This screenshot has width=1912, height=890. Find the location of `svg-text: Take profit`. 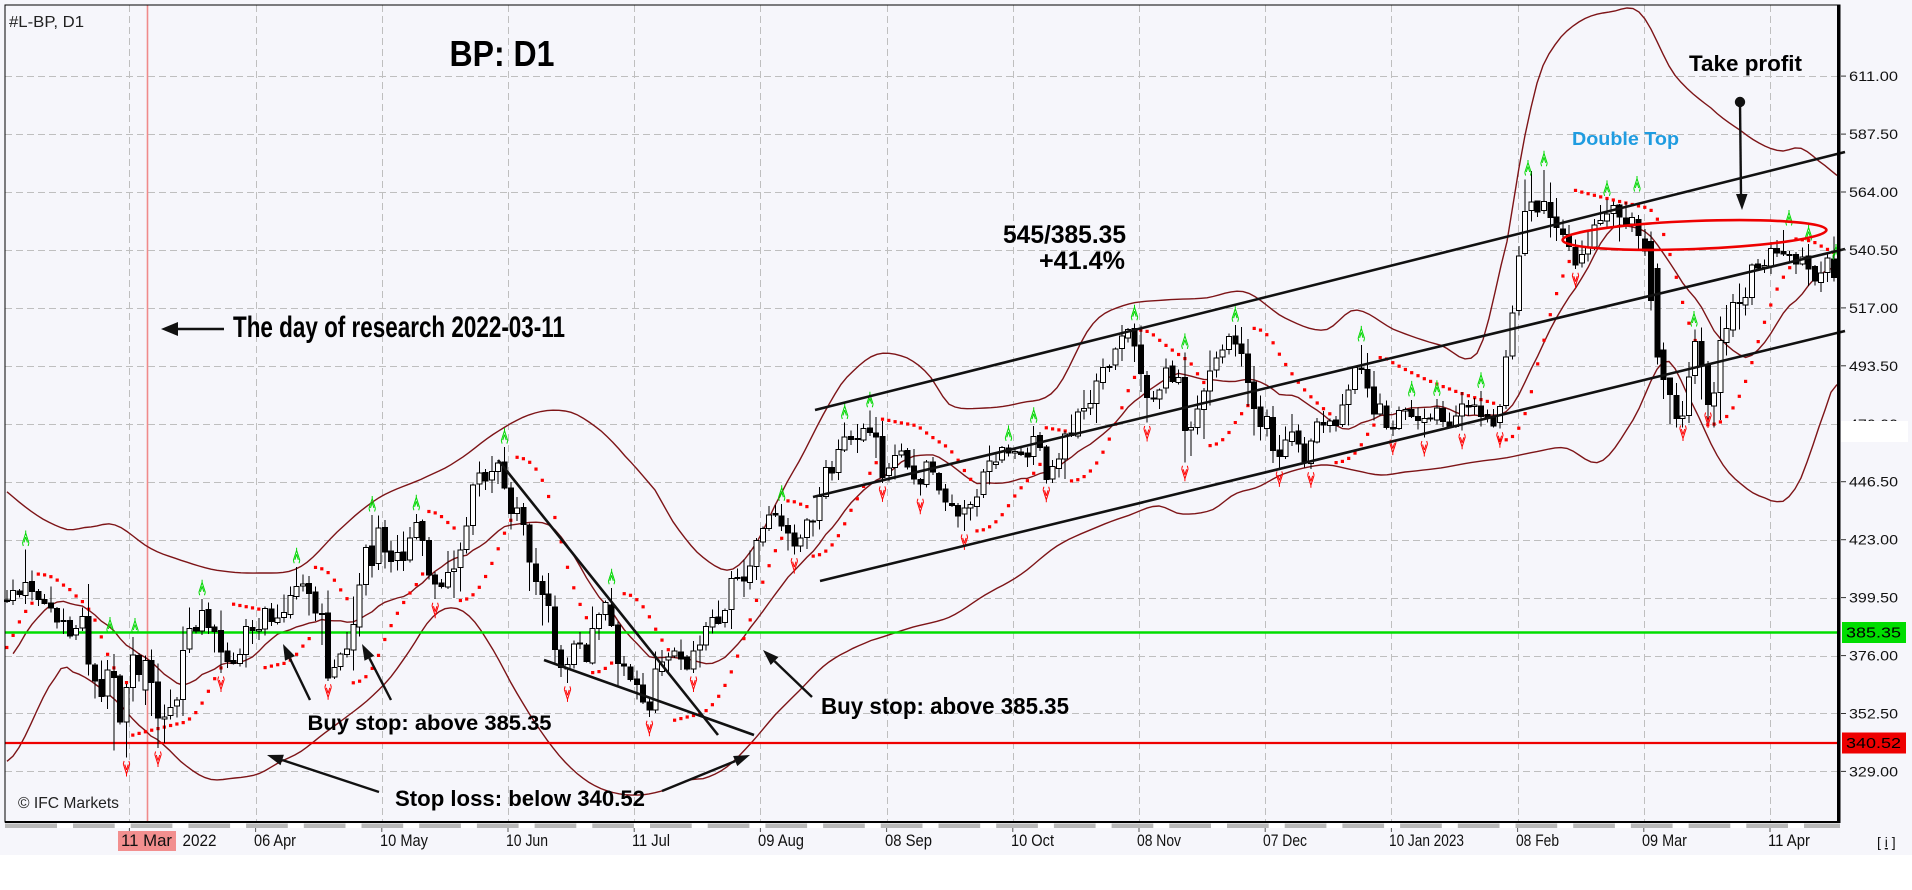

svg-text: Take profit is located at coordinates (1746, 63).